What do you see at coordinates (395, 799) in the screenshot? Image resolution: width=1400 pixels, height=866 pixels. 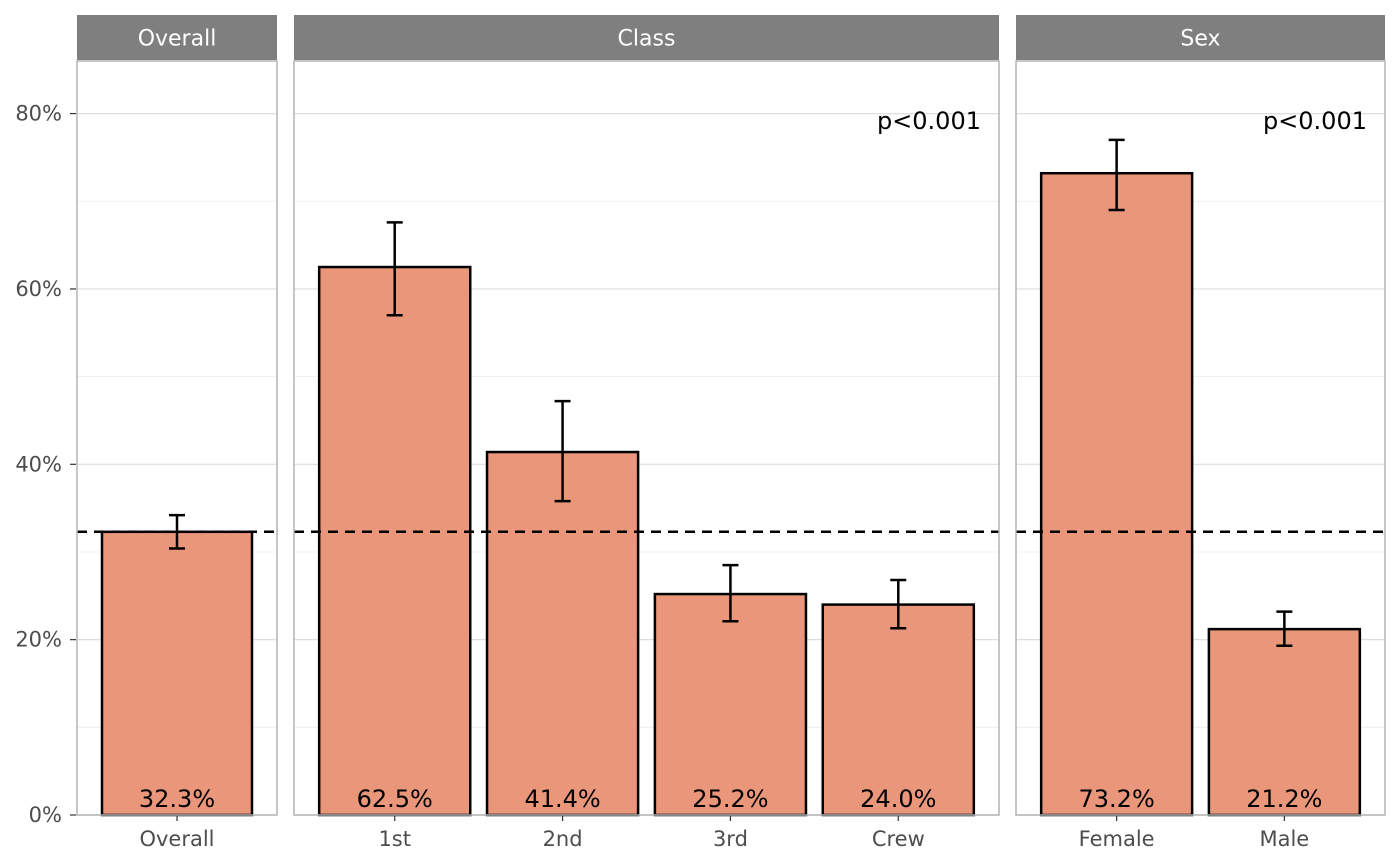 I see `data-label: 62.5%` at bounding box center [395, 799].